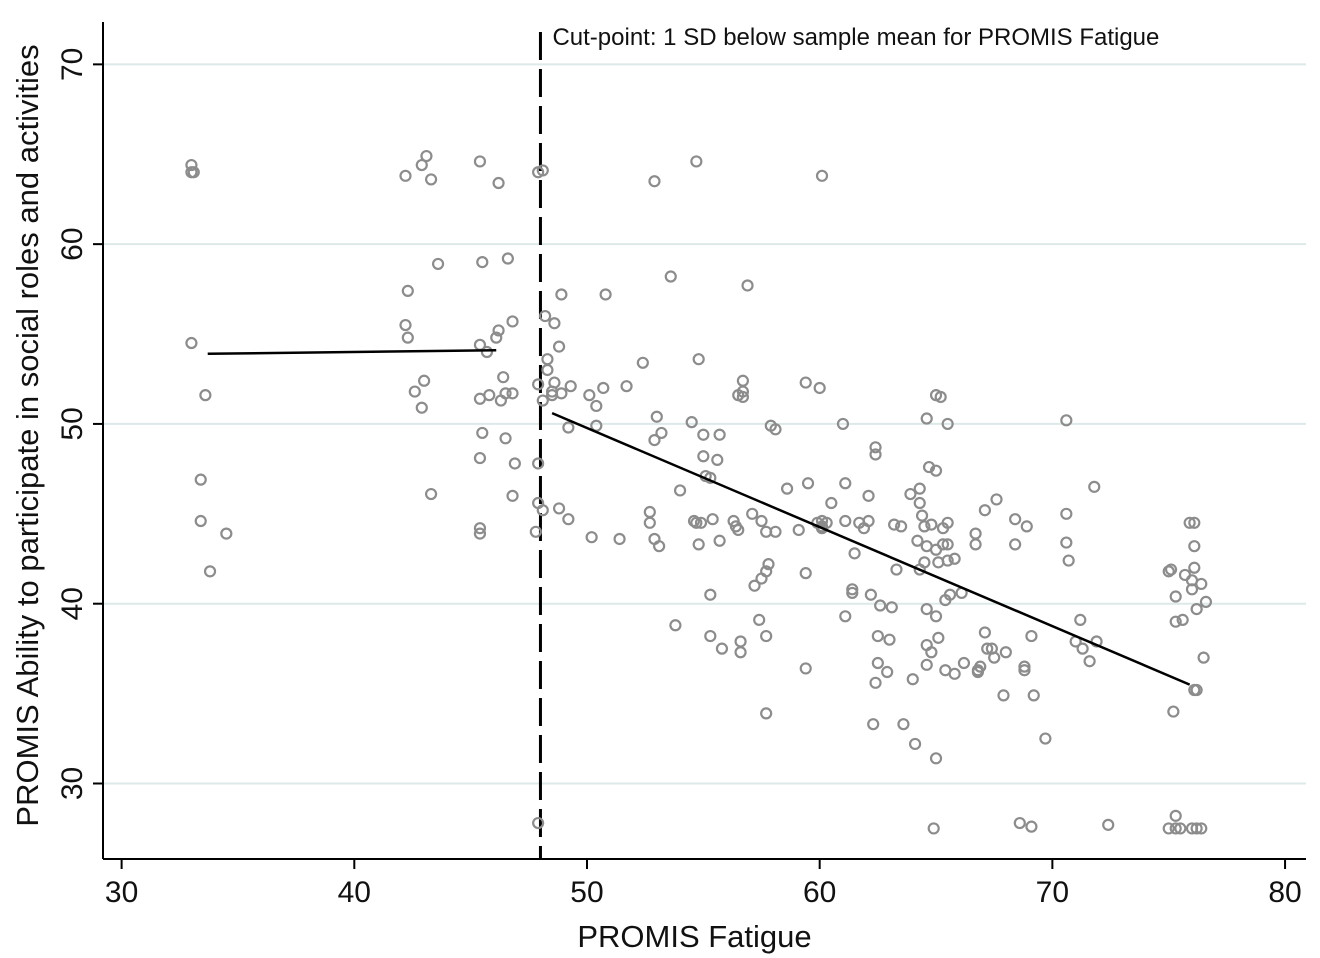  I want to click on x-tick-label: 40, so click(354, 892).